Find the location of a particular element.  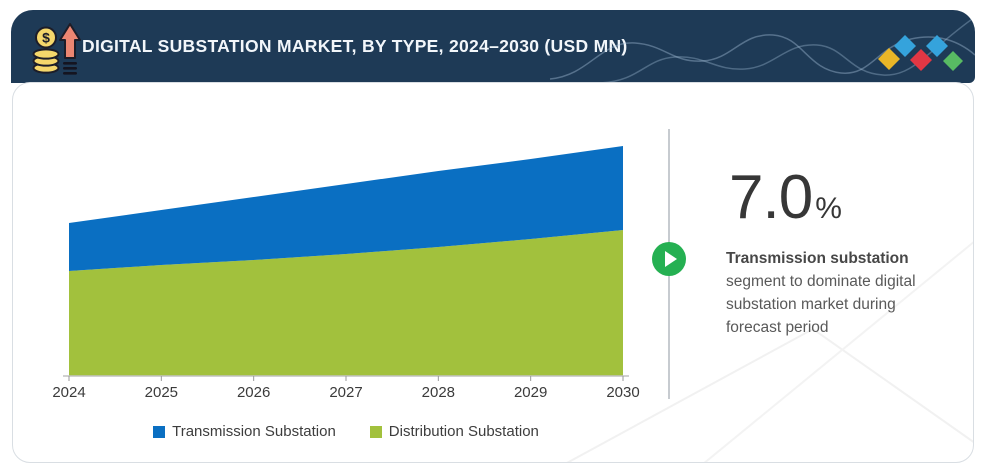

x-axis-label: 2027 is located at coordinates (346, 392).